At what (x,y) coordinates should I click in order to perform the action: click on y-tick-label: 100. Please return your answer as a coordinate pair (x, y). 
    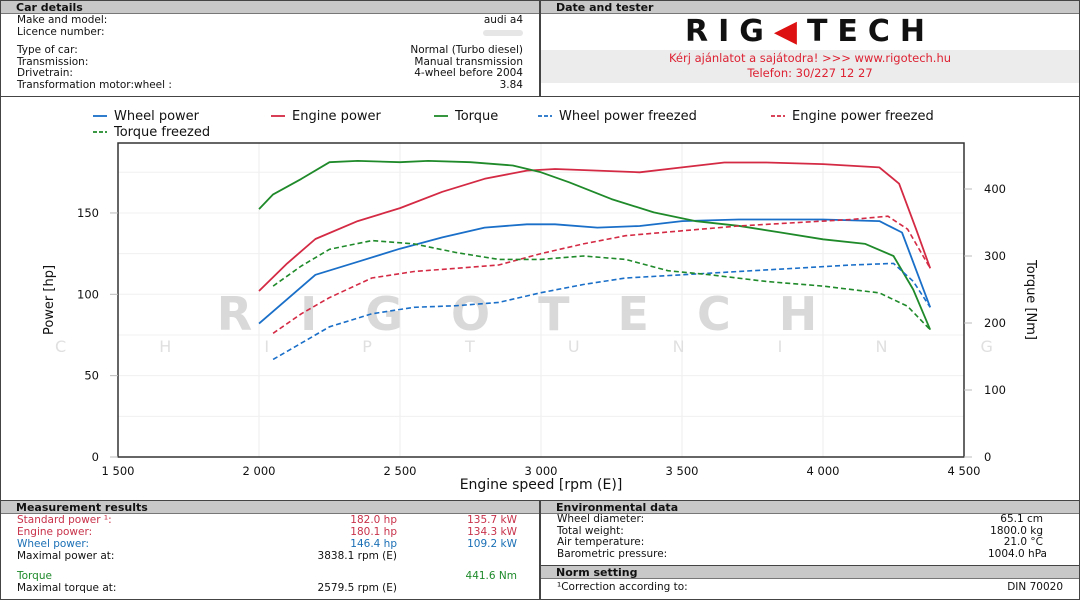
    Looking at the image, I should click on (88, 294).